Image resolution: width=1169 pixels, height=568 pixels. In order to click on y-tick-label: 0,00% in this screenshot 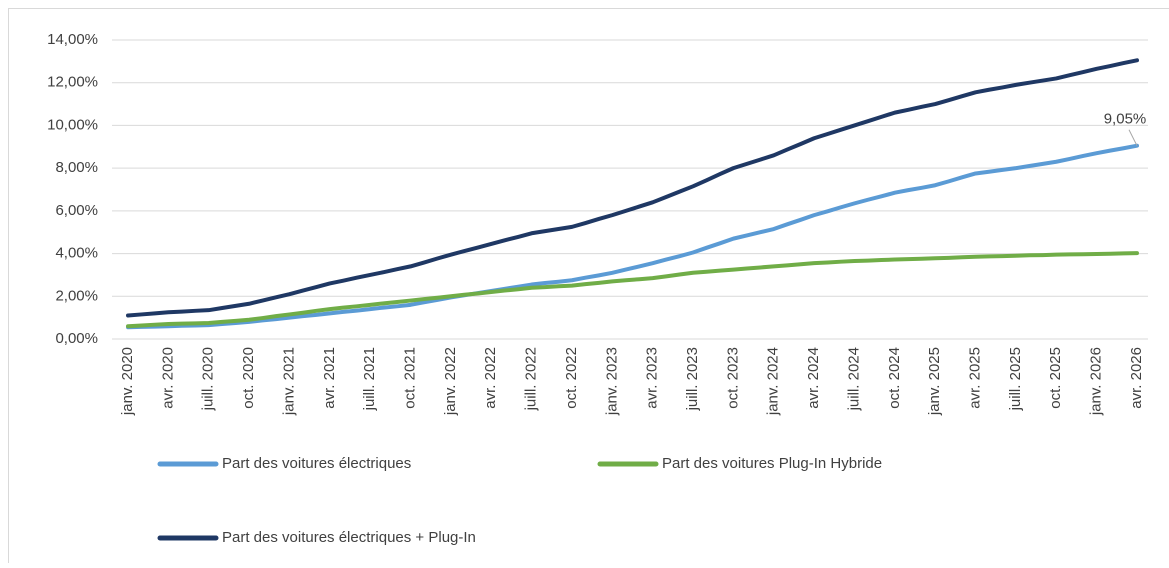, I will do `click(76, 338)`.